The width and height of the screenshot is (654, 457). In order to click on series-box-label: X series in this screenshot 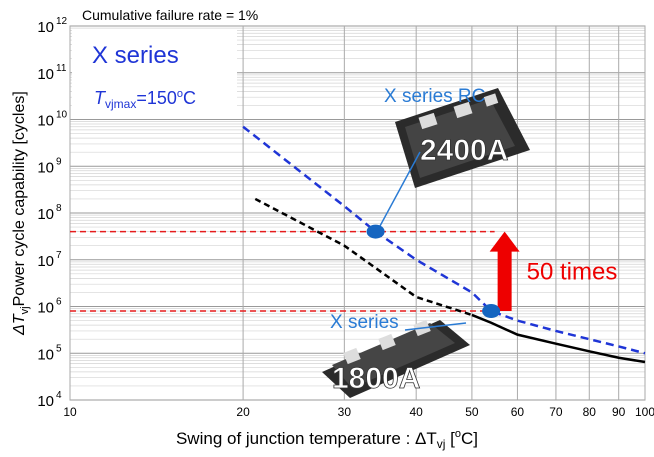, I will do `click(135, 55)`.